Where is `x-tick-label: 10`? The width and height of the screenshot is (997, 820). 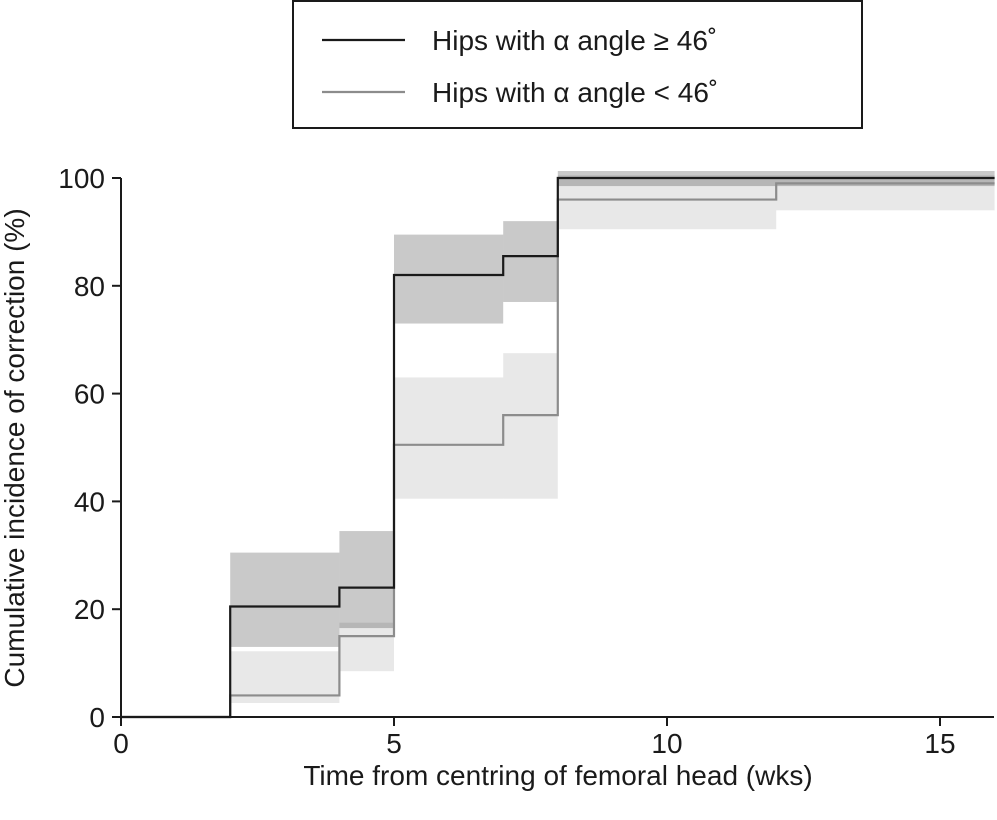
x-tick-label: 10 is located at coordinates (666, 743).